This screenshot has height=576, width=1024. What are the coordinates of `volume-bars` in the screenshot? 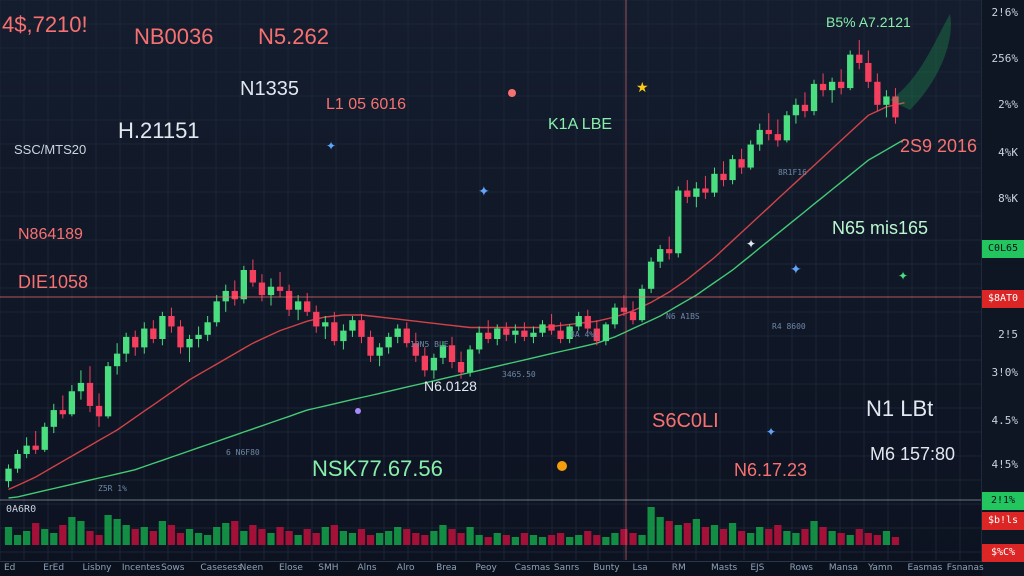 It's located at (452, 526).